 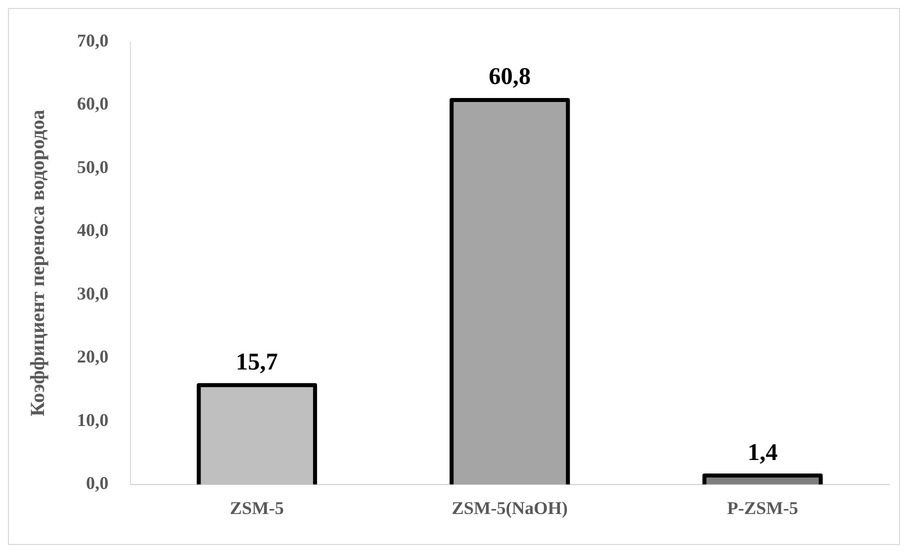 What do you see at coordinates (92, 356) in the screenshot?
I see `y-tick-label: 20,0` at bounding box center [92, 356].